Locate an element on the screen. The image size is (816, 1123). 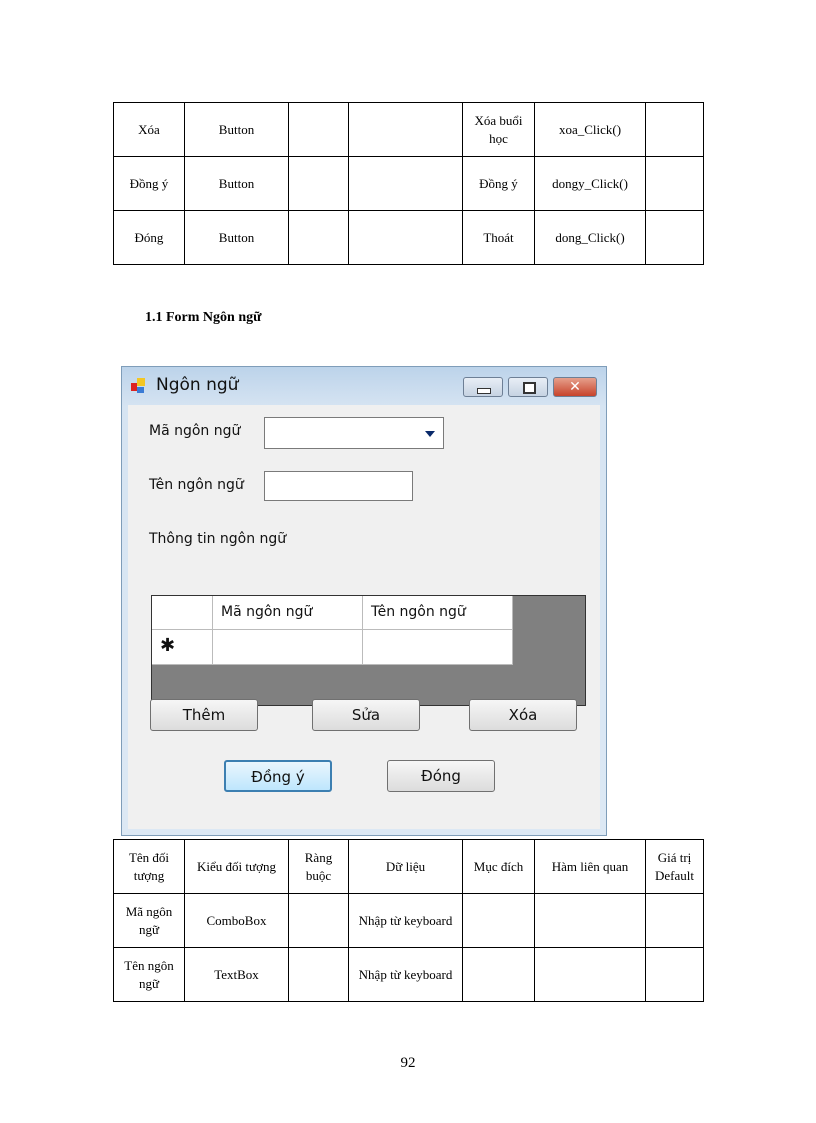
table-cell: Mã ngôn ngữ is located at coordinates (149, 920).